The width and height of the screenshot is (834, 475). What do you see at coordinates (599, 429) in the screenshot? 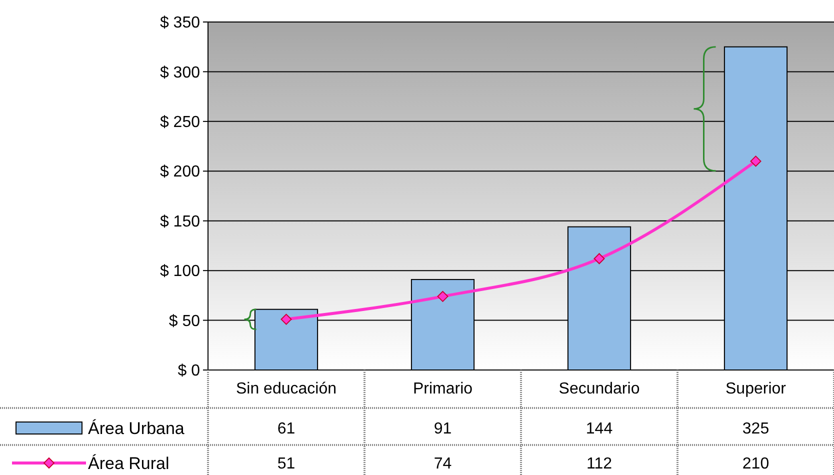
I see `data-label: 144` at bounding box center [599, 429].